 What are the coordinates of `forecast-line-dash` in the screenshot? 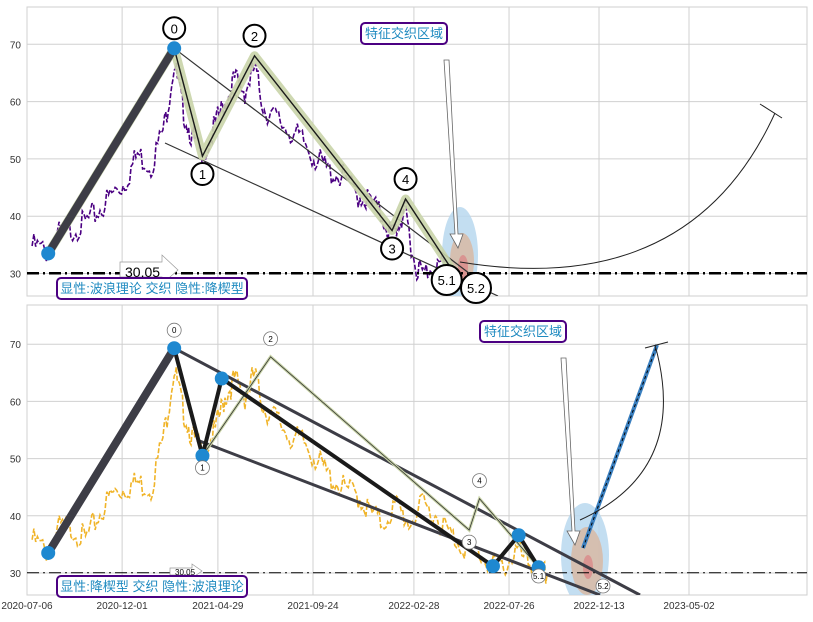 It's located at (620, 446).